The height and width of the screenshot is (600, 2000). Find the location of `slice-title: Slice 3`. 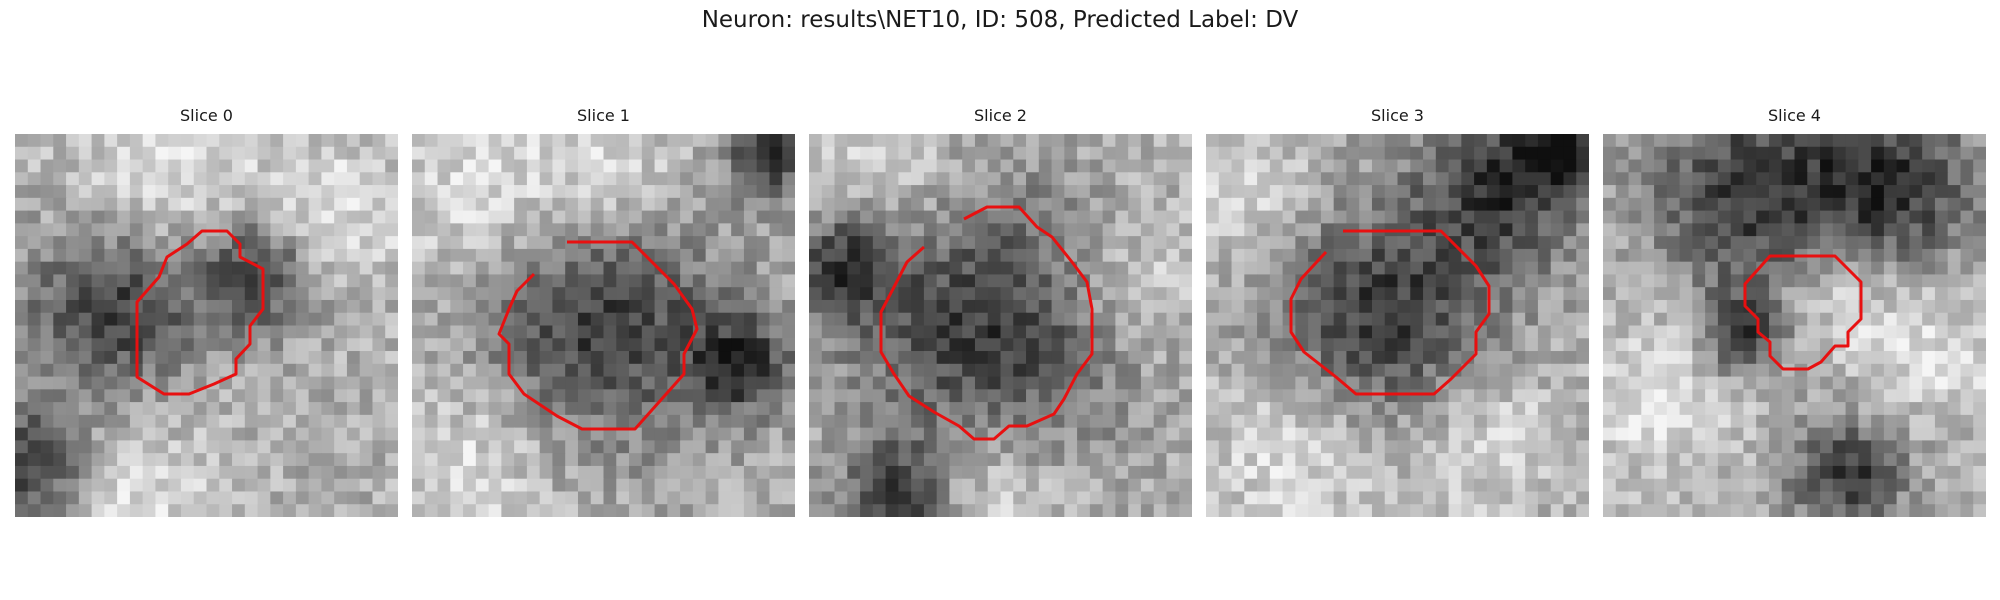

slice-title: Slice 3 is located at coordinates (1397, 115).